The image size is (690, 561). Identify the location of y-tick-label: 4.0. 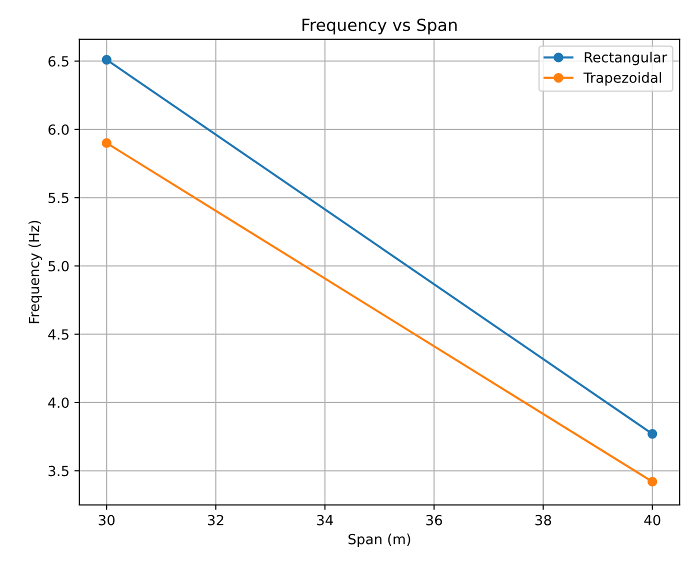
(58, 402).